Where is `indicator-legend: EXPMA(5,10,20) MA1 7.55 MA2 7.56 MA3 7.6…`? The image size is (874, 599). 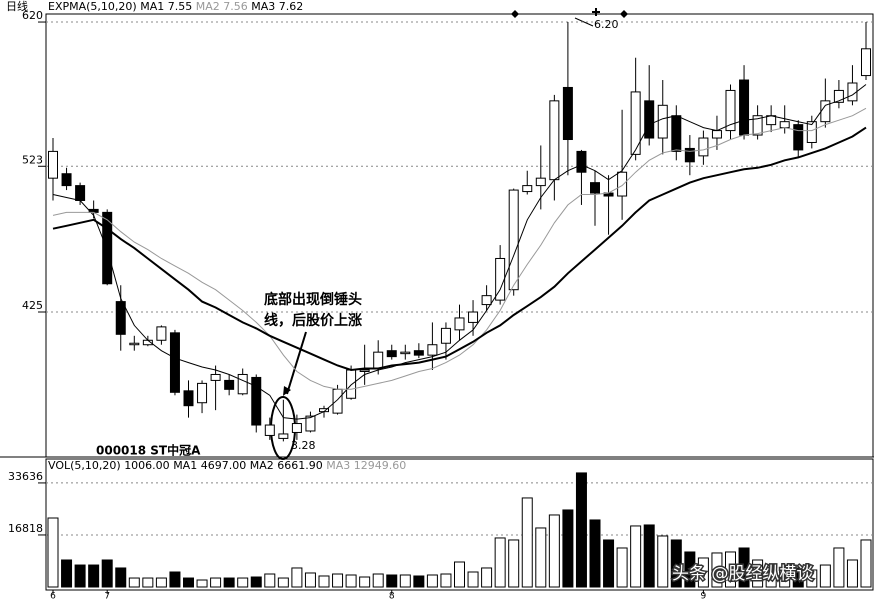
indicator-legend: EXPMA(5,10,20) MA1 7.55 MA2 7.56 MA3 7.6… is located at coordinates (175, 6).